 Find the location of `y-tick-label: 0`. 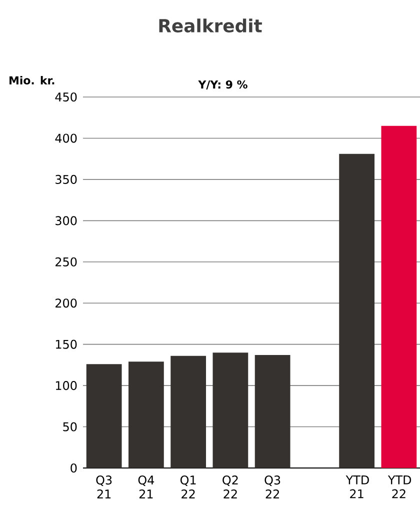

y-tick-label: 0 is located at coordinates (73, 468).